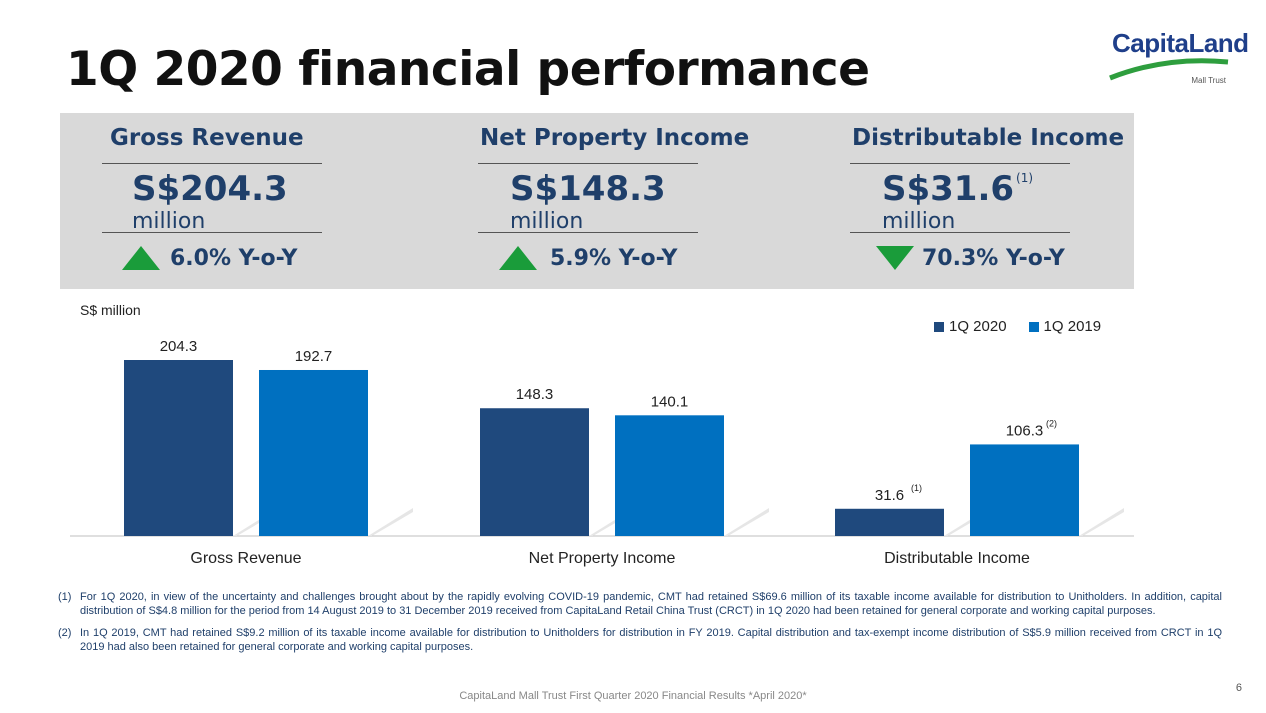  What do you see at coordinates (1180, 43) in the screenshot?
I see `logo-wordmark: CapitaLand` at bounding box center [1180, 43].